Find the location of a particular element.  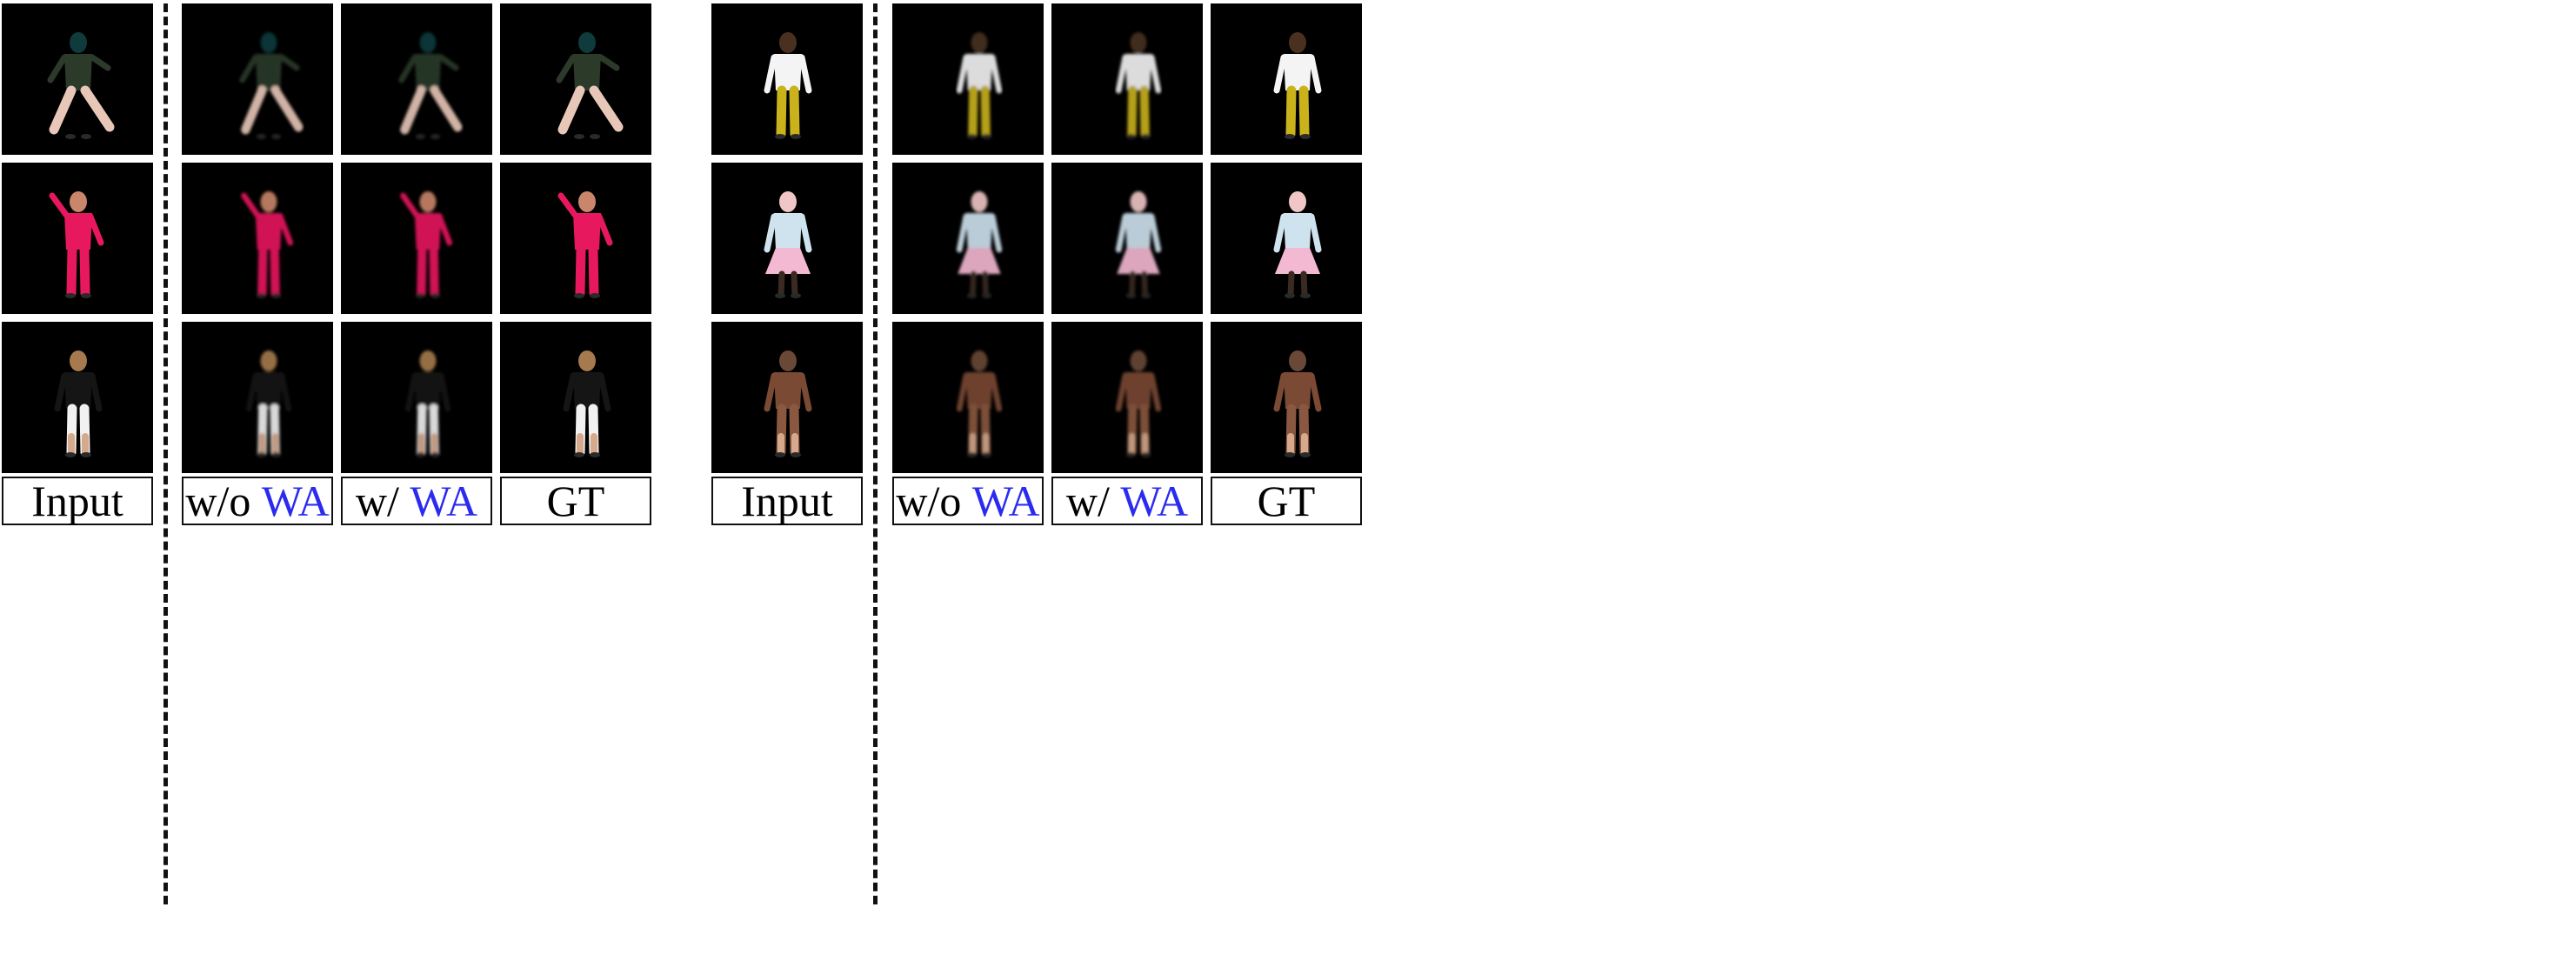

input-image-r2-b is located at coordinates (787, 238).